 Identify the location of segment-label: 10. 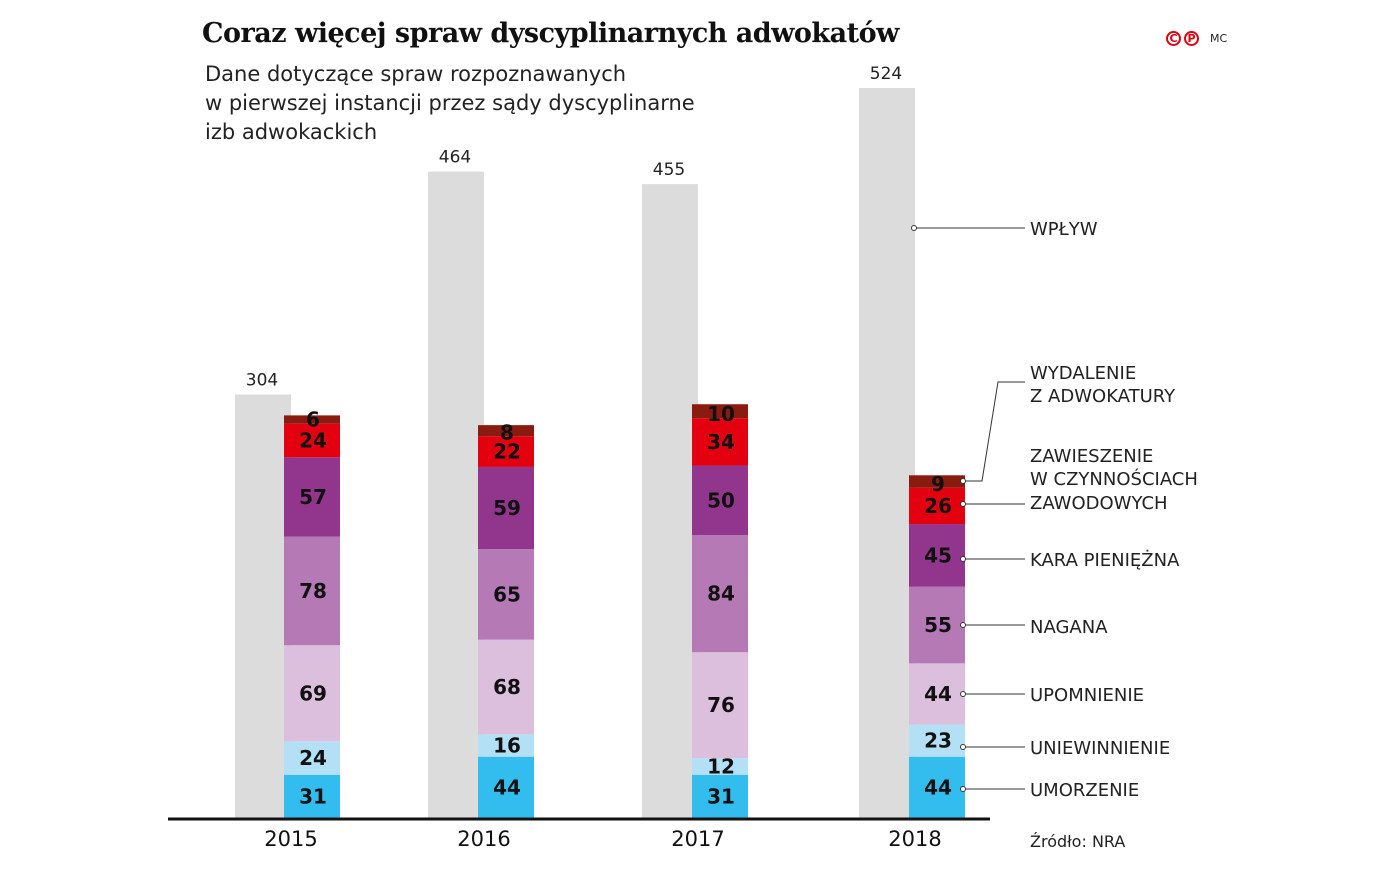
(721, 414).